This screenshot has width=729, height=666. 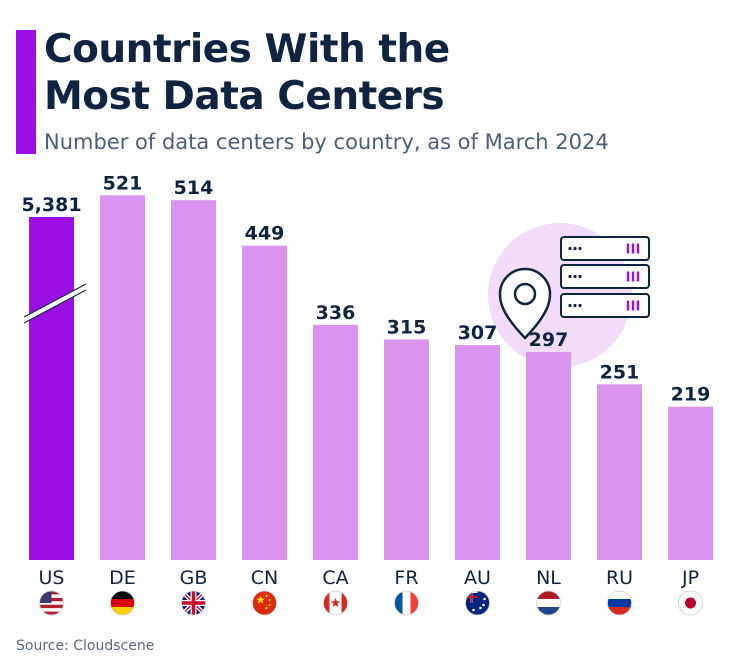 I want to click on bar-cn, so click(x=264, y=402).